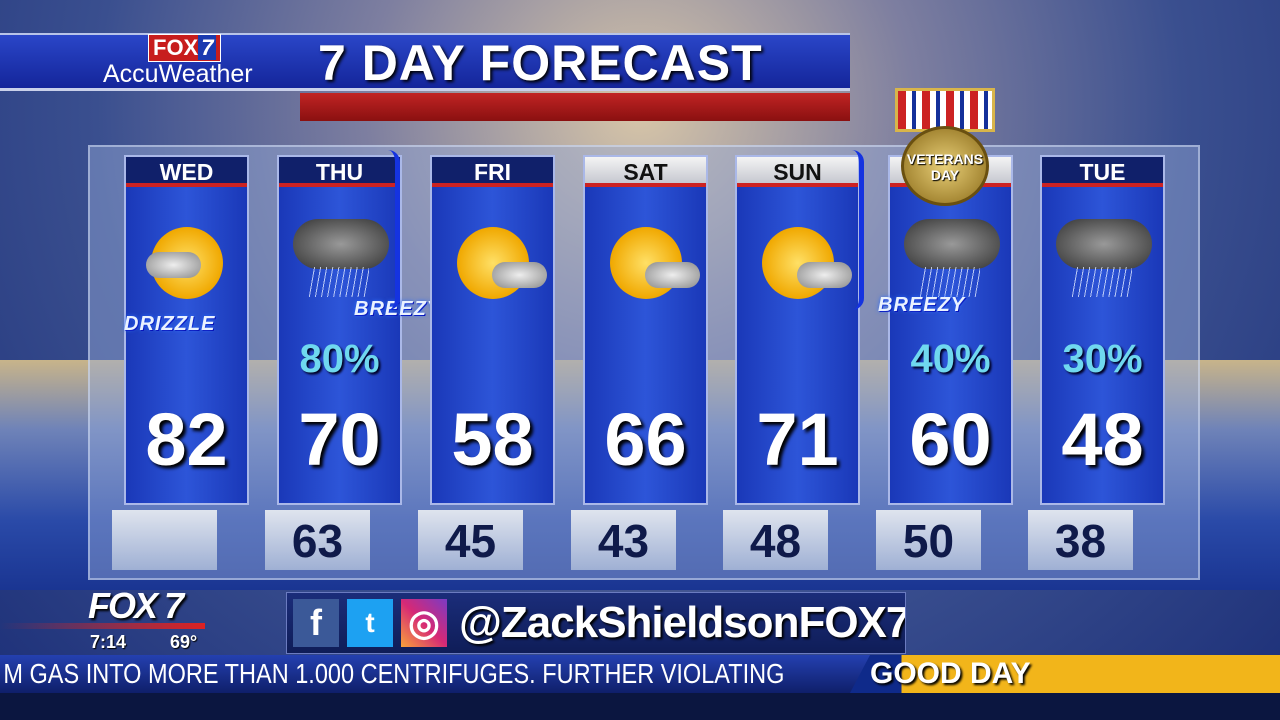 The image size is (1280, 720). Describe the element at coordinates (945, 110) in the screenshot. I see `medal-ribbon` at that location.